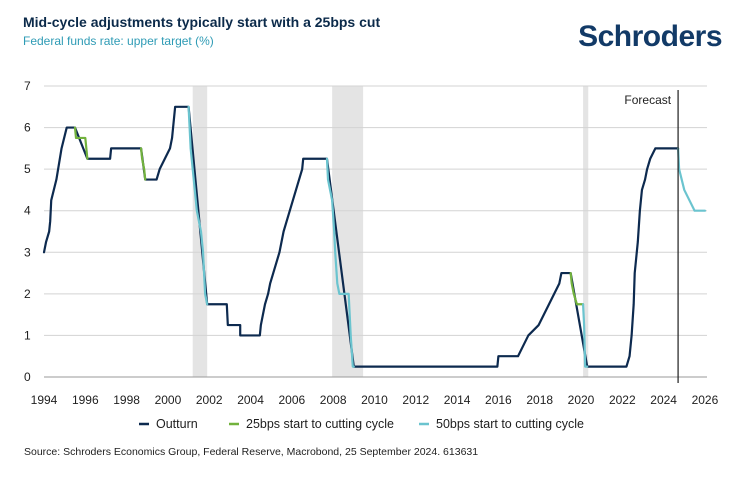  I want to click on x-tick-label-2006: 2006, so click(291, 400).